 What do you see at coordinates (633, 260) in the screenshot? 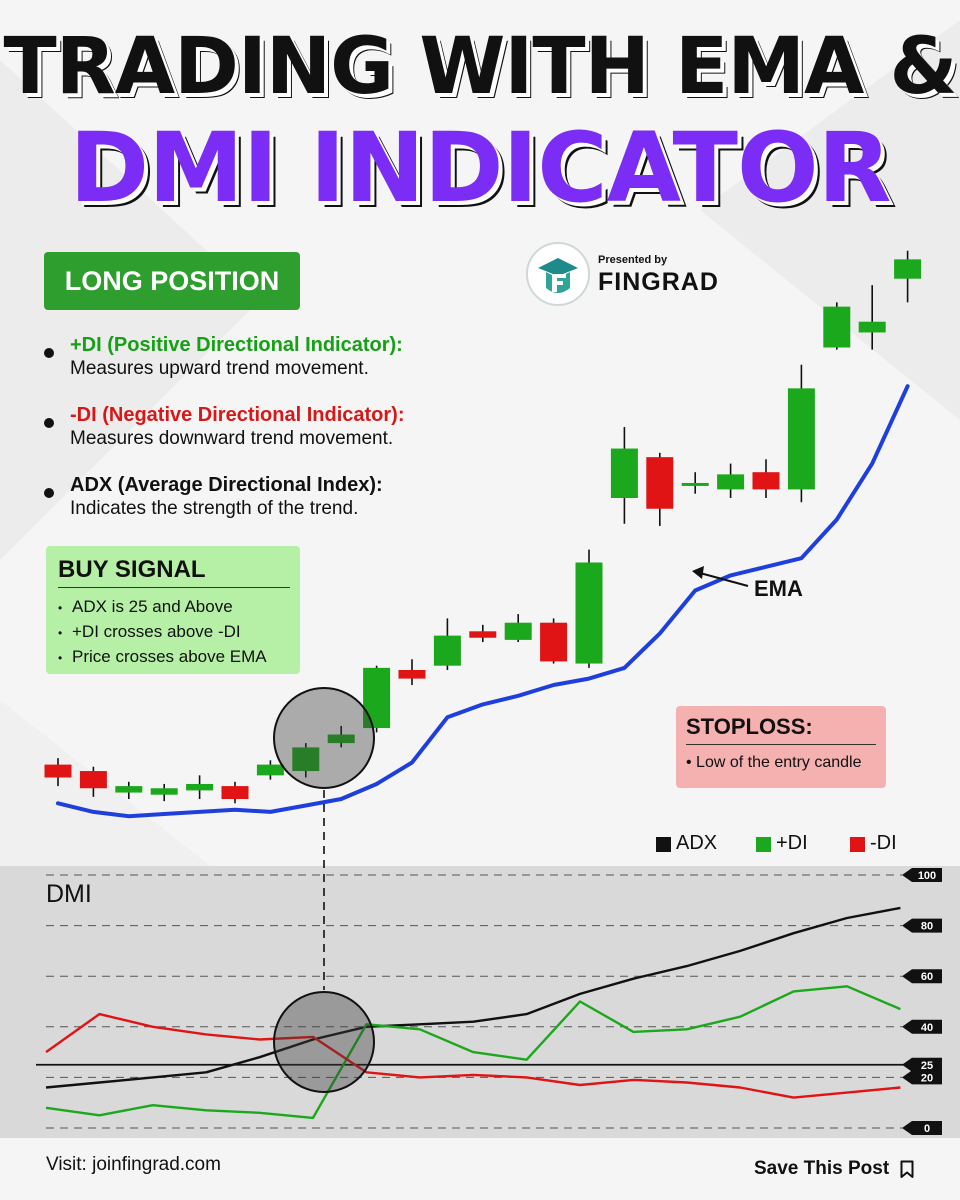
I see `presented-by-text: Presented by` at bounding box center [633, 260].